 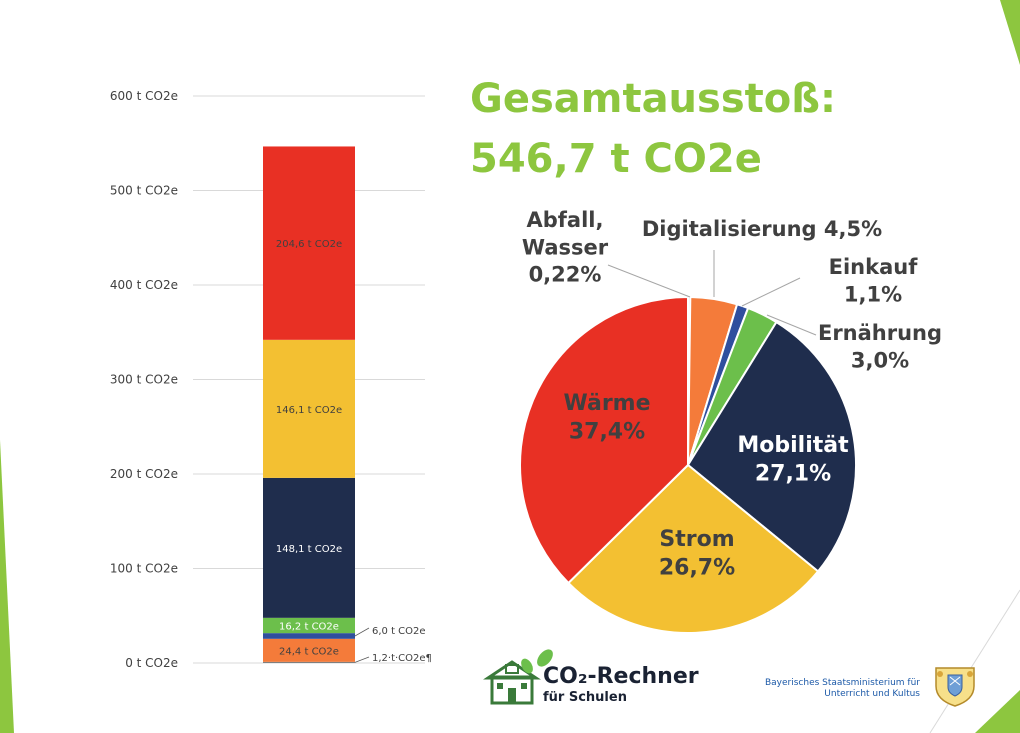 I want to click on bar-data-label: 148,1 t CO2e, so click(x=309, y=549).